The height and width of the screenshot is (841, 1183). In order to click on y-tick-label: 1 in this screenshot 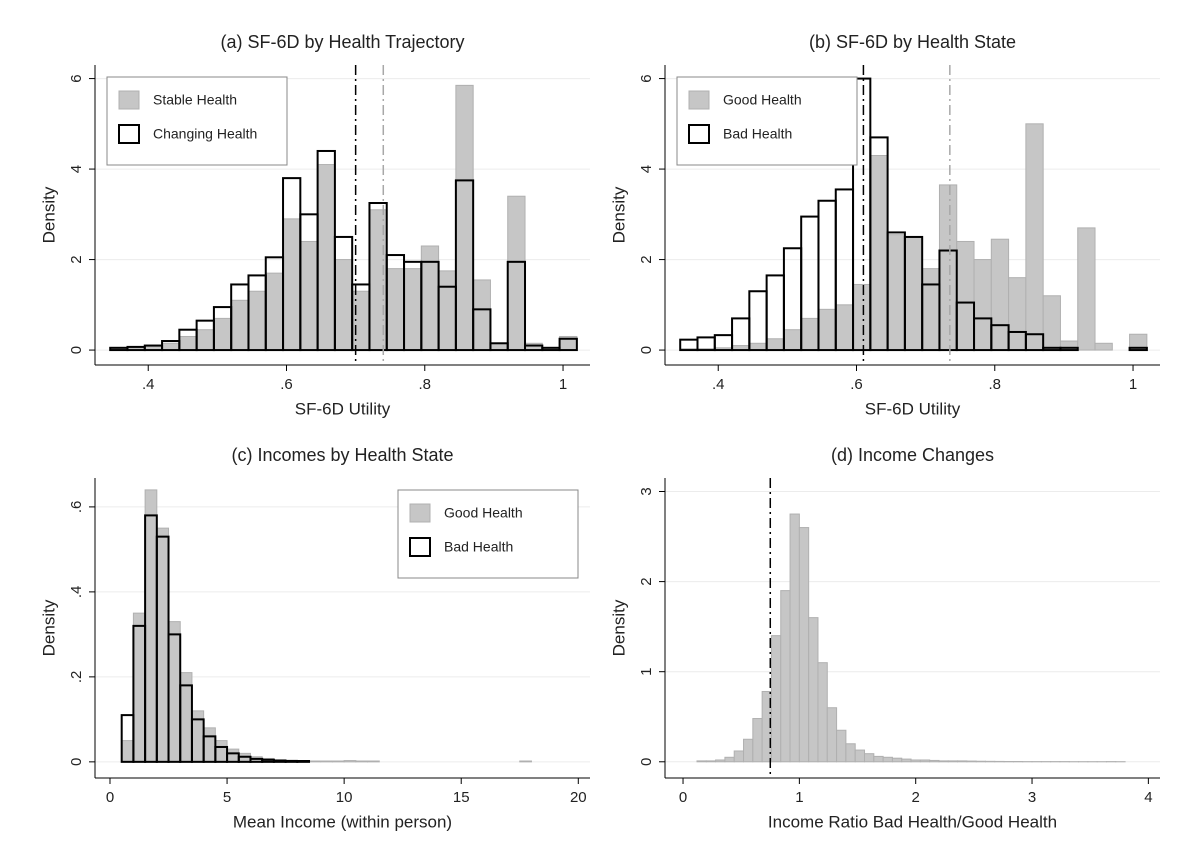, I will do `click(646, 672)`.